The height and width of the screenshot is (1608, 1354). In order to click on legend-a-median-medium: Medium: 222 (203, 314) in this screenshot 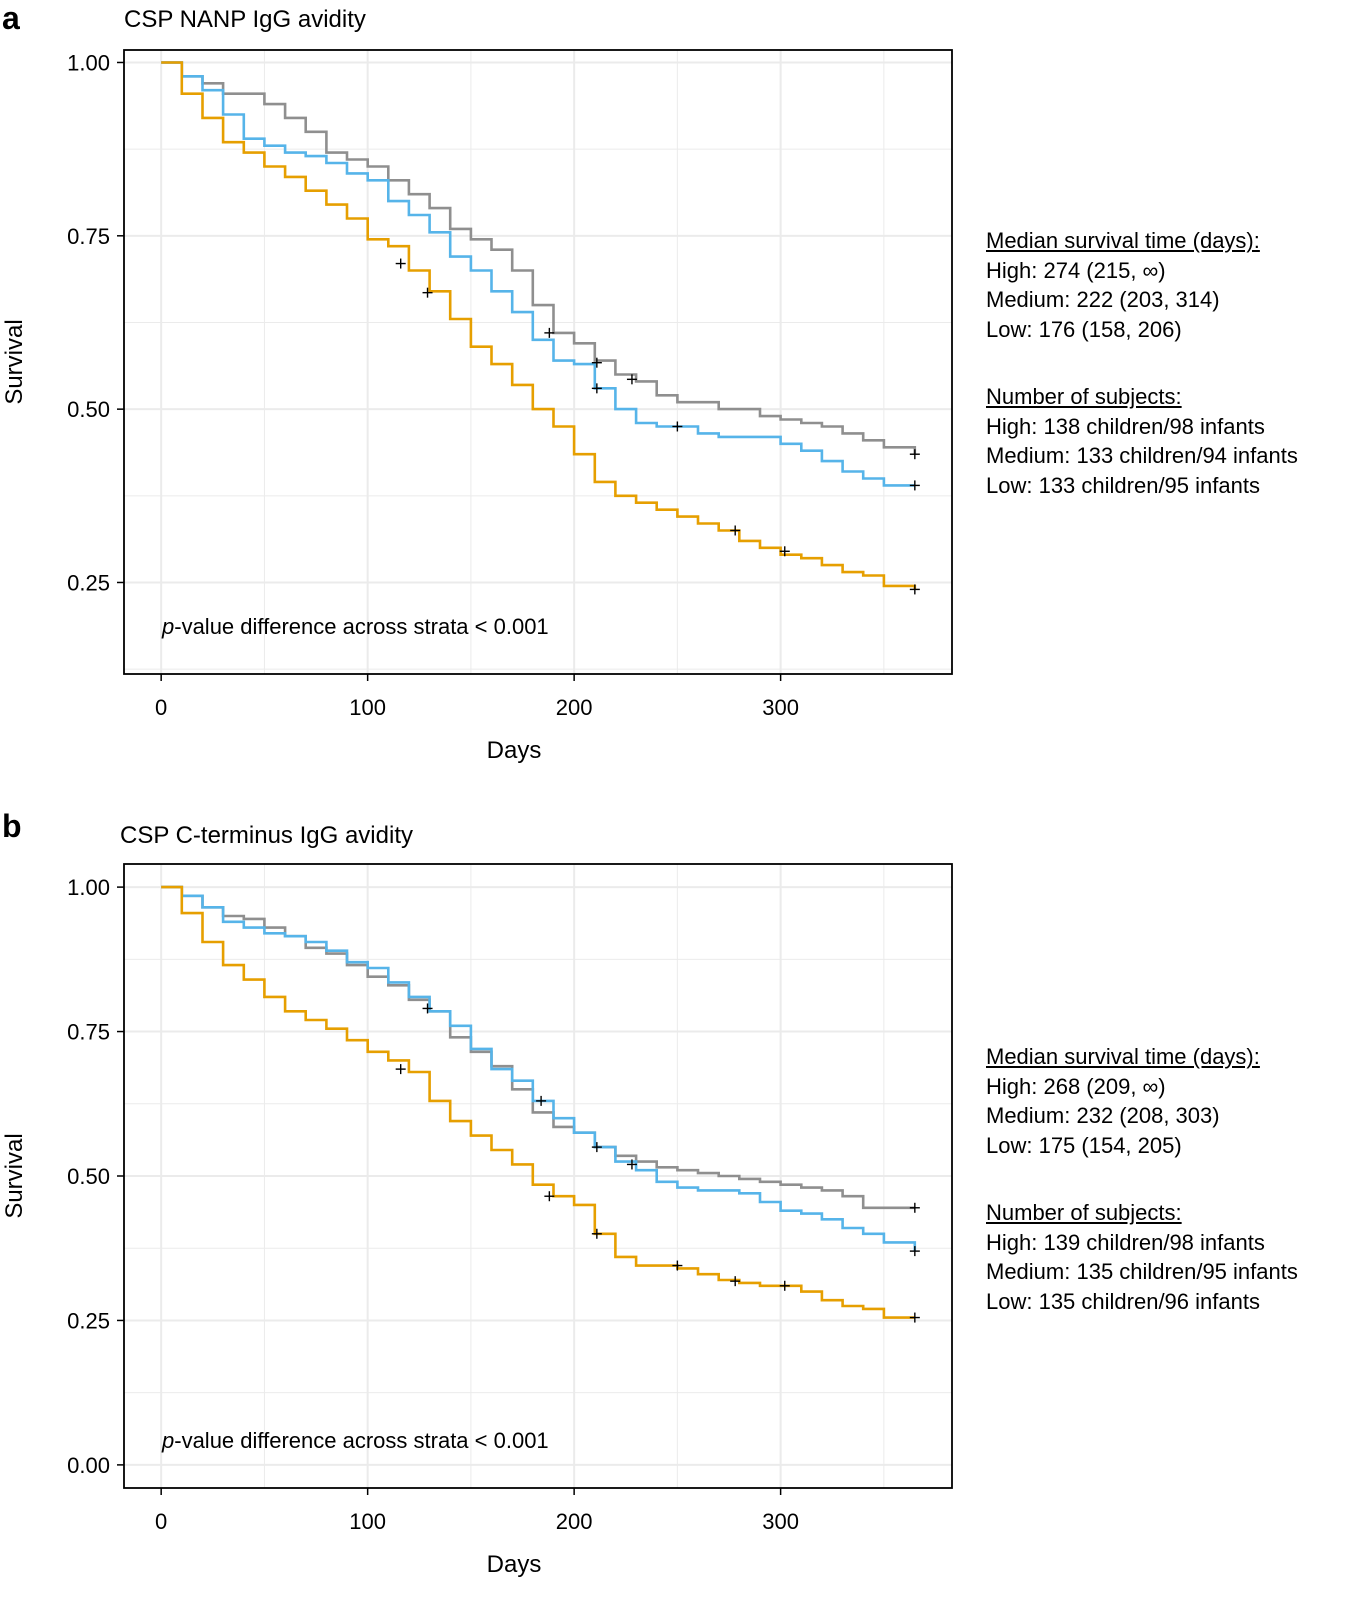, I will do `click(1103, 299)`.